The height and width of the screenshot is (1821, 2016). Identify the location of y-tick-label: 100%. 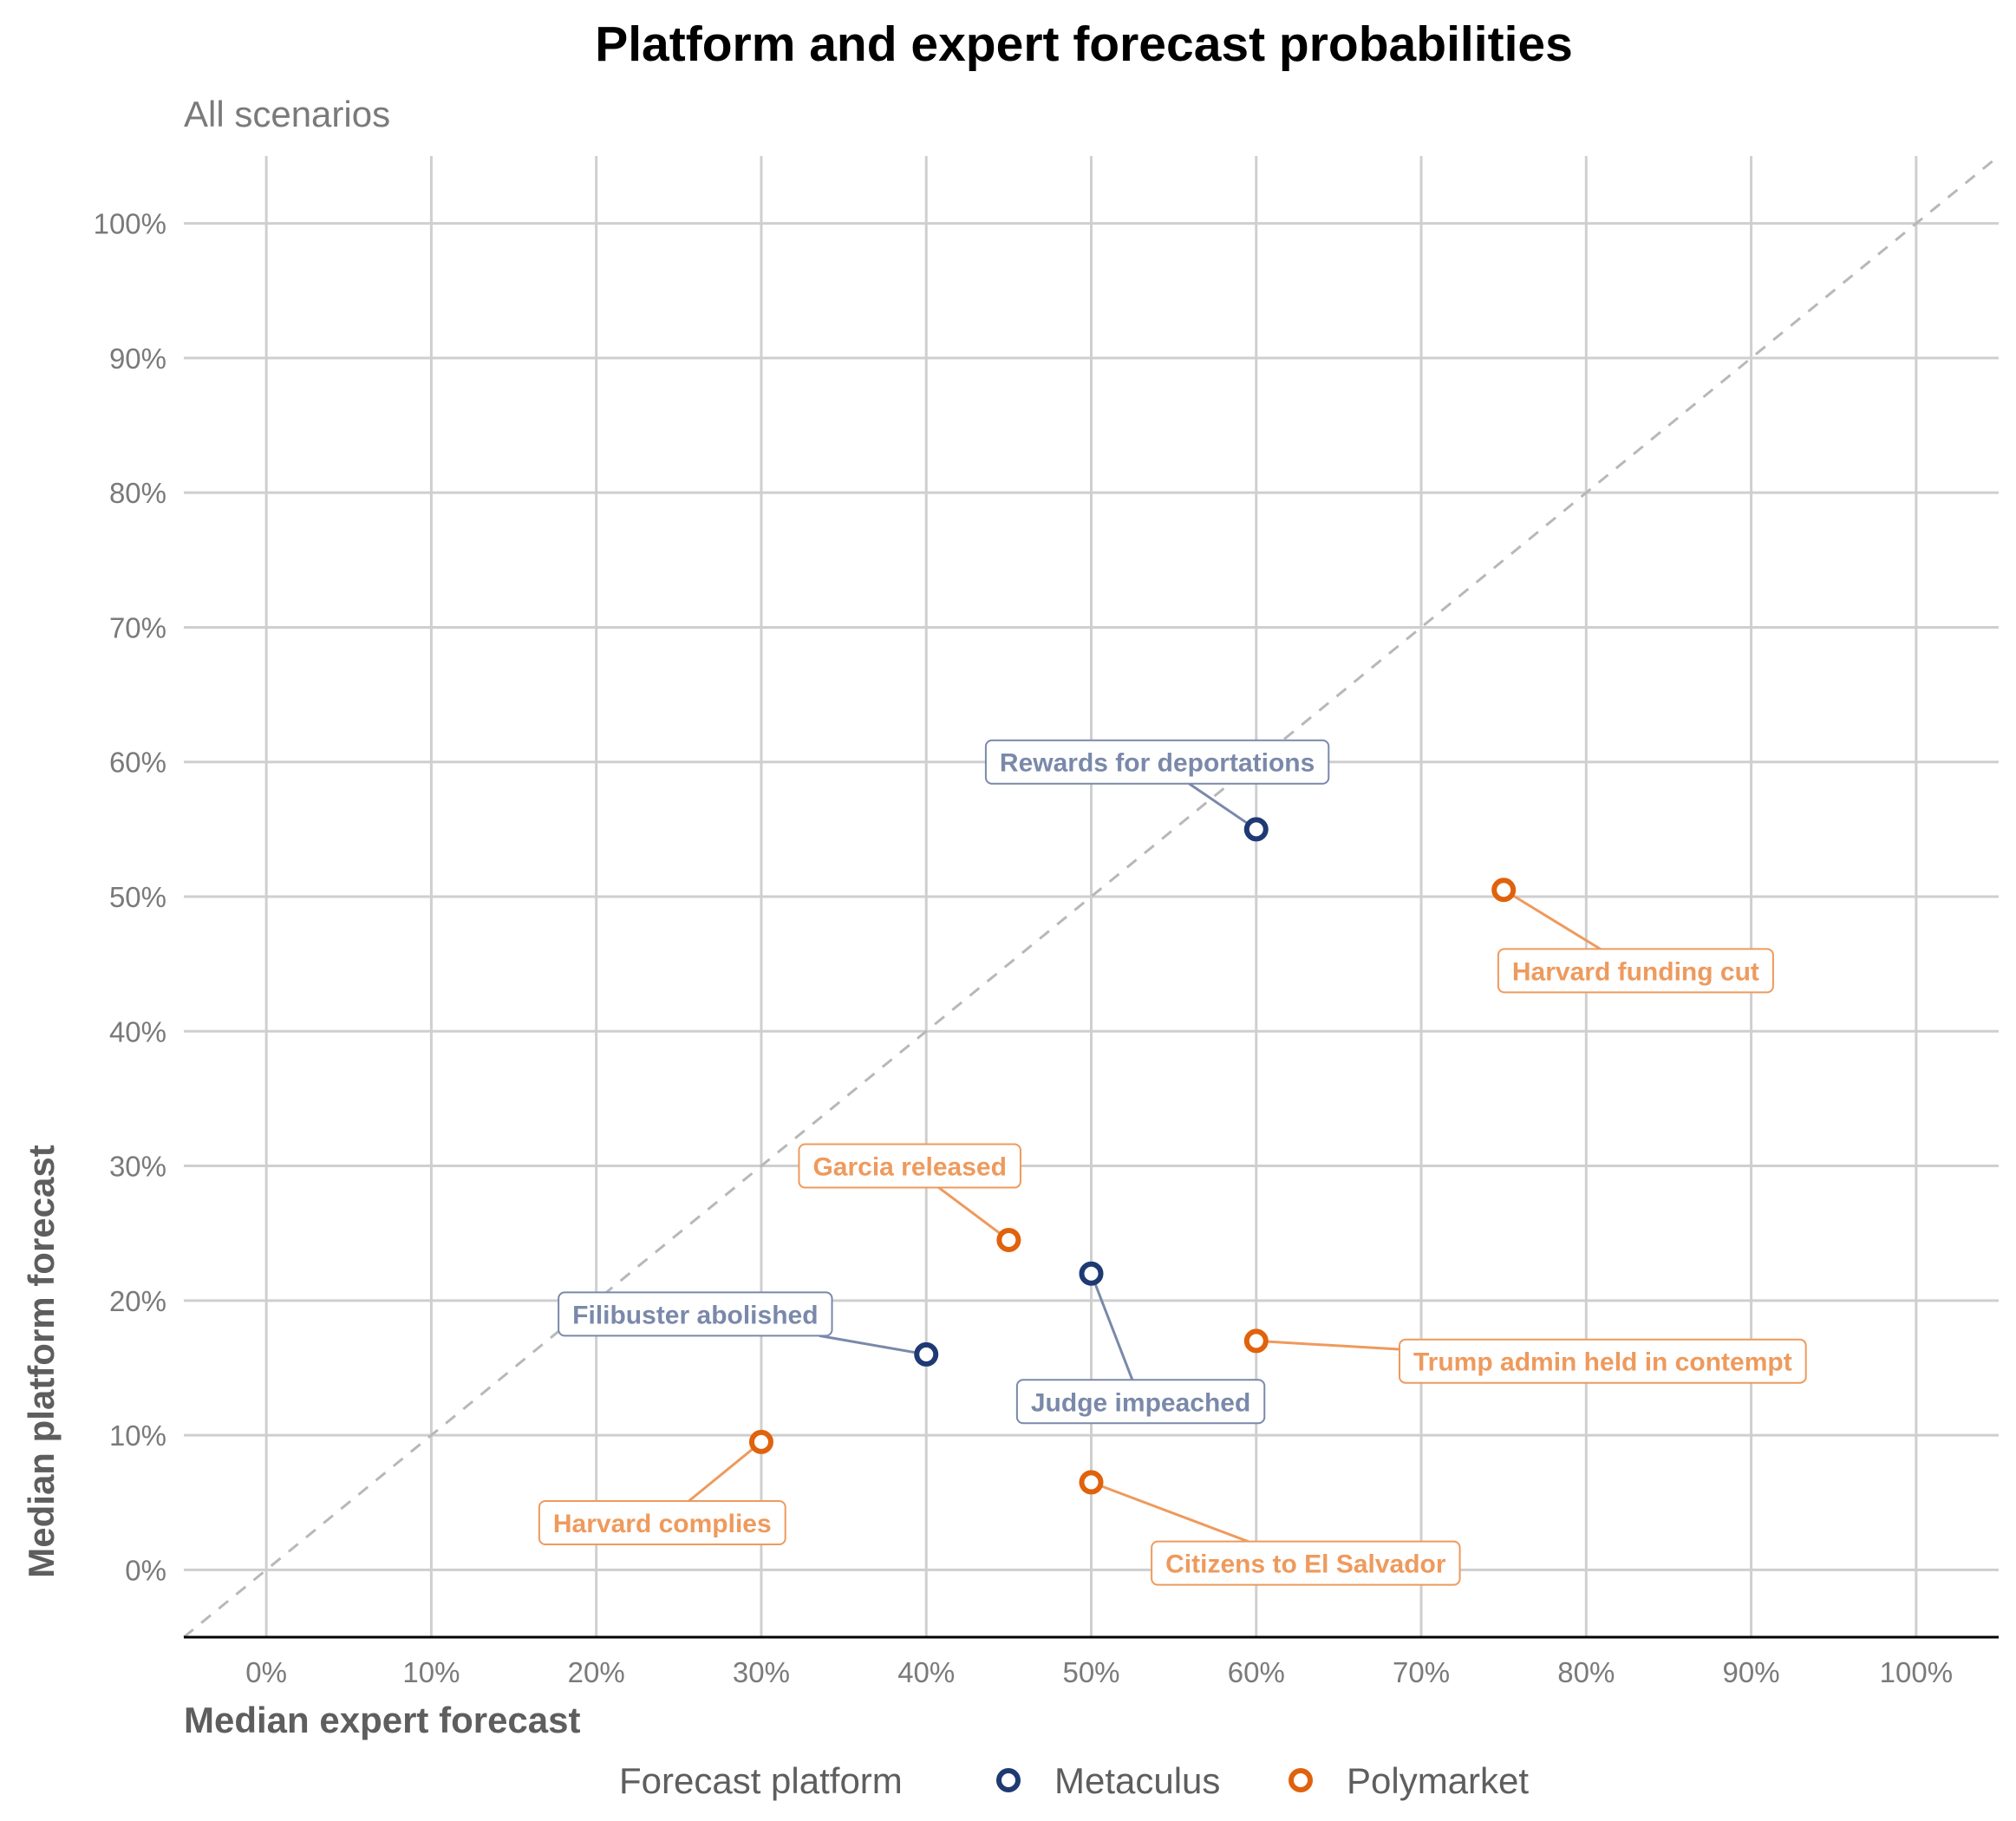
(130, 224).